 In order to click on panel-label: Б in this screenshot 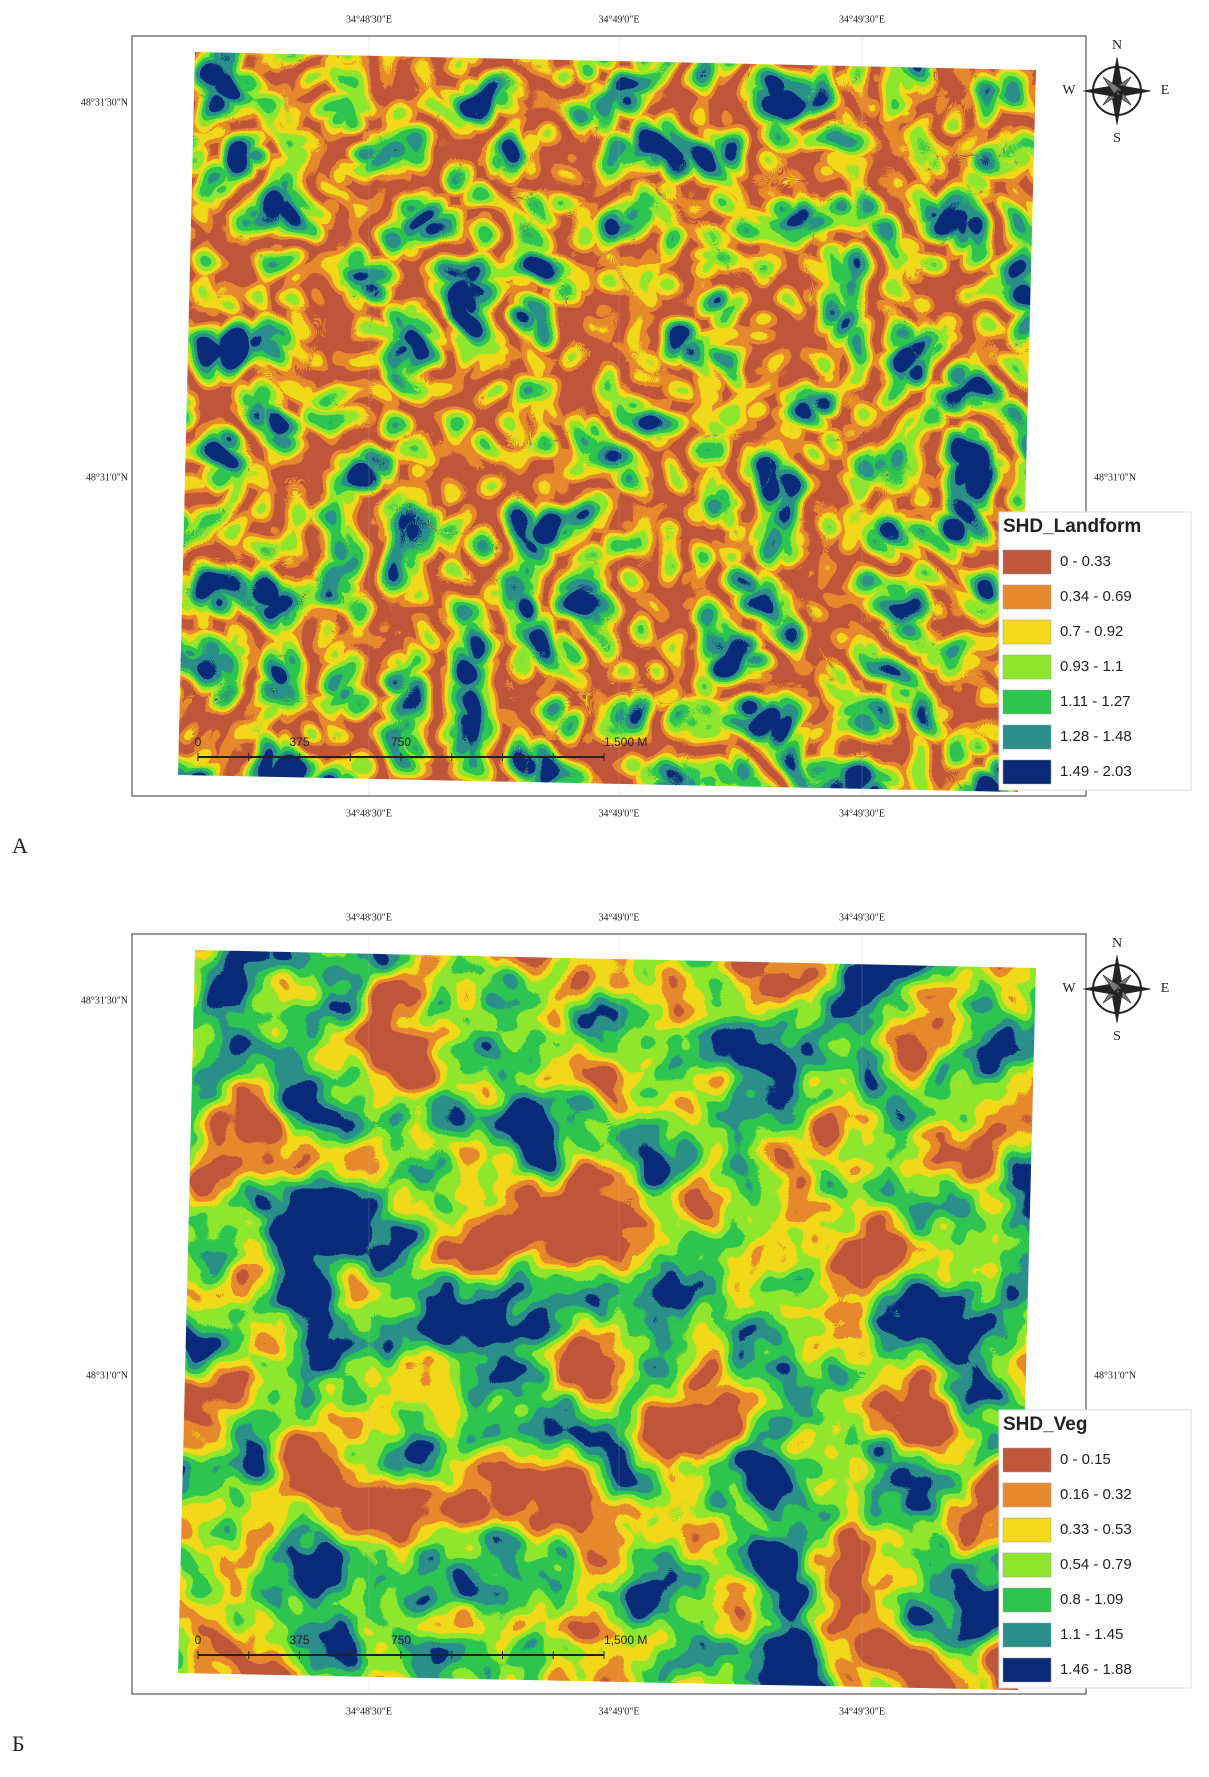, I will do `click(18, 1743)`.